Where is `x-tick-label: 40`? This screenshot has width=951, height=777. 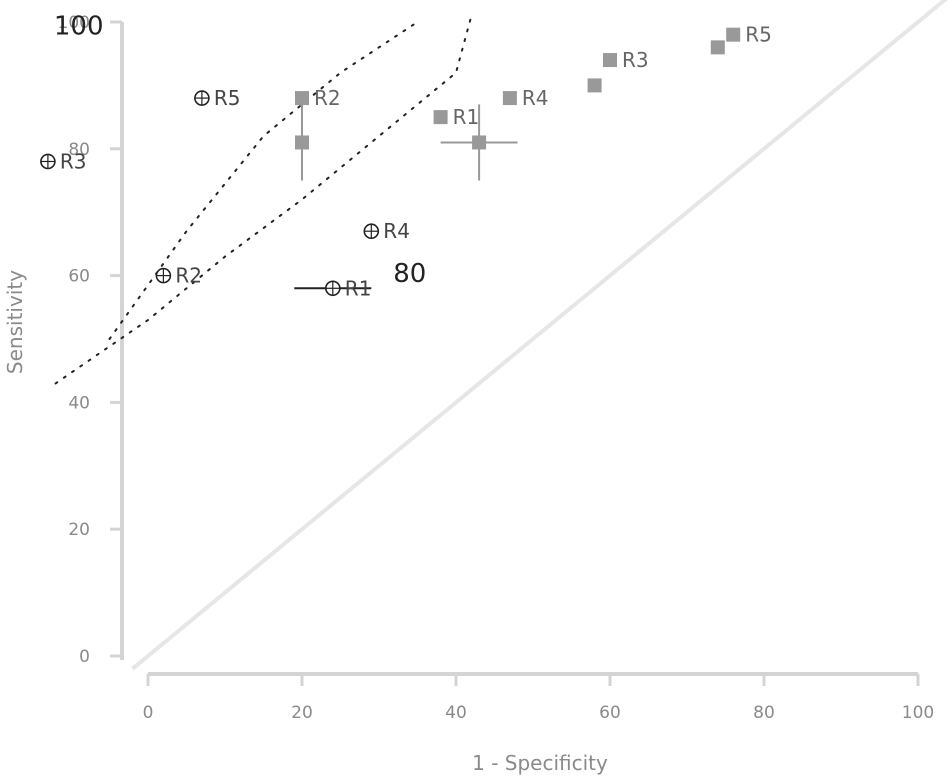 x-tick-label: 40 is located at coordinates (456, 713).